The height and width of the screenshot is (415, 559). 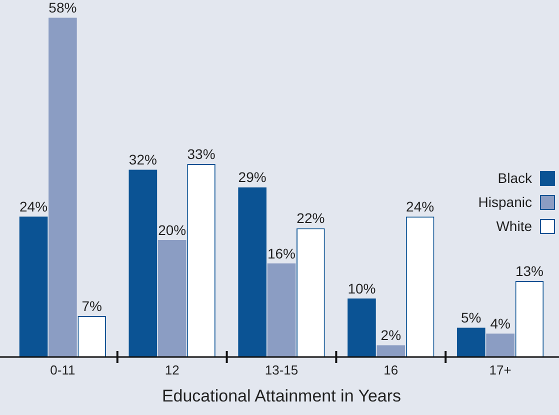 I want to click on legend-label: White, so click(x=514, y=226).